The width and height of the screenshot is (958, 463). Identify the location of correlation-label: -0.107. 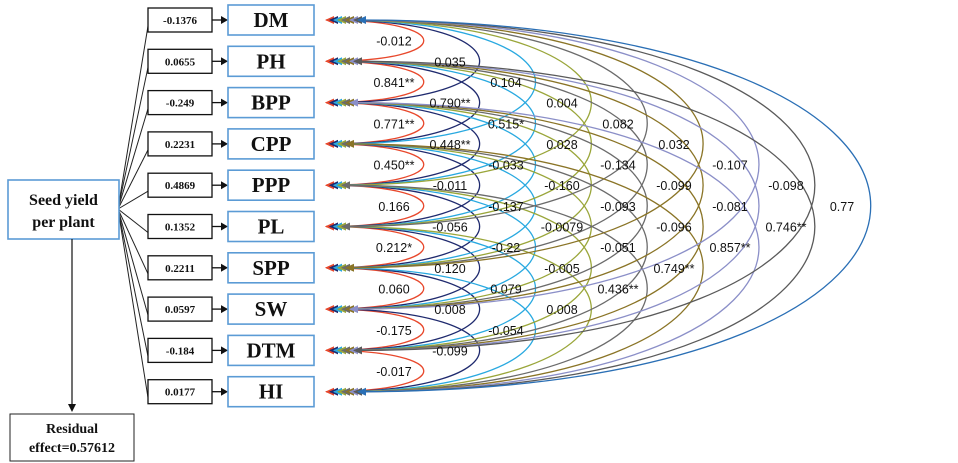
(729, 166).